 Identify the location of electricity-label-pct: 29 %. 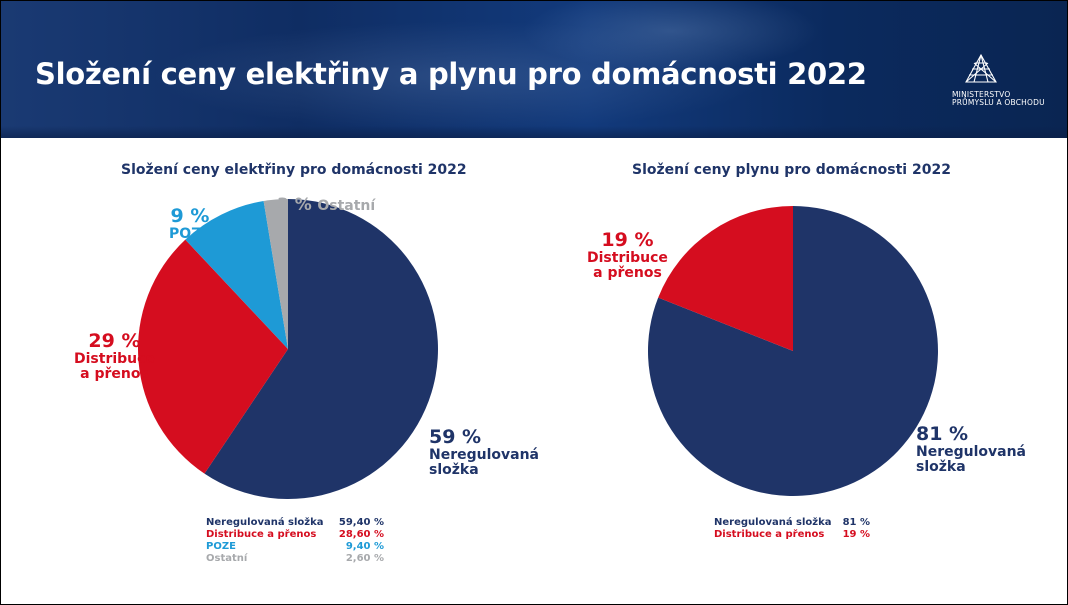
(114, 341).